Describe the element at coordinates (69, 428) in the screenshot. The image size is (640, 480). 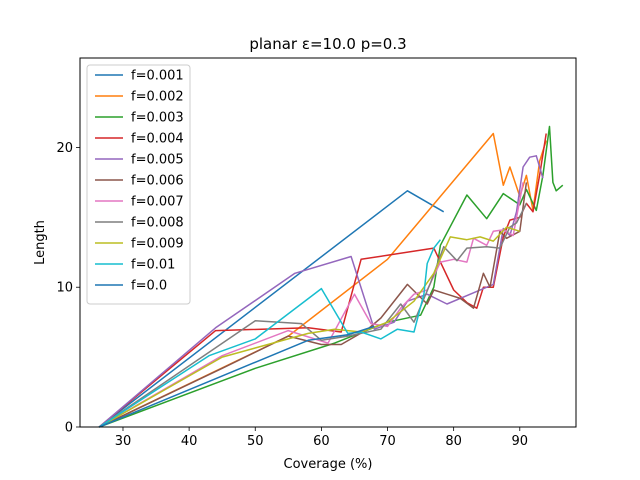
I see `y-tick-label-1: 0` at that location.